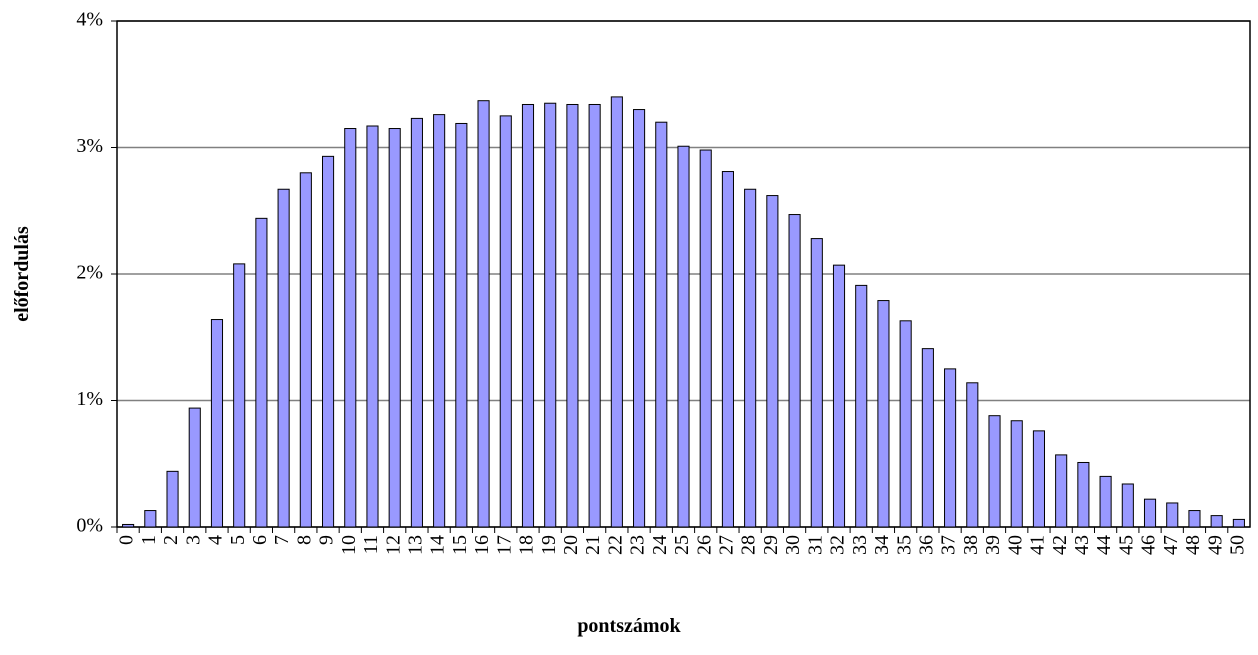 Image resolution: width=1258 pixels, height=655 pixels. I want to click on x-tick-label: 10, so click(349, 545).